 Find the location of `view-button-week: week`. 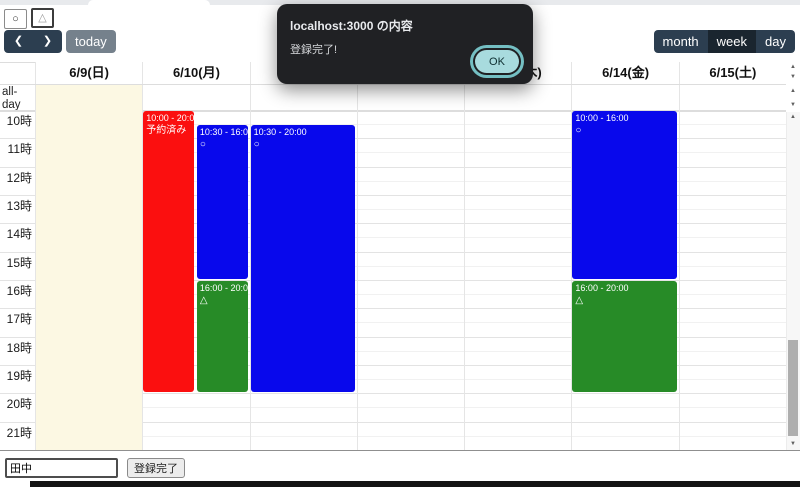

view-button-week: week is located at coordinates (732, 41).